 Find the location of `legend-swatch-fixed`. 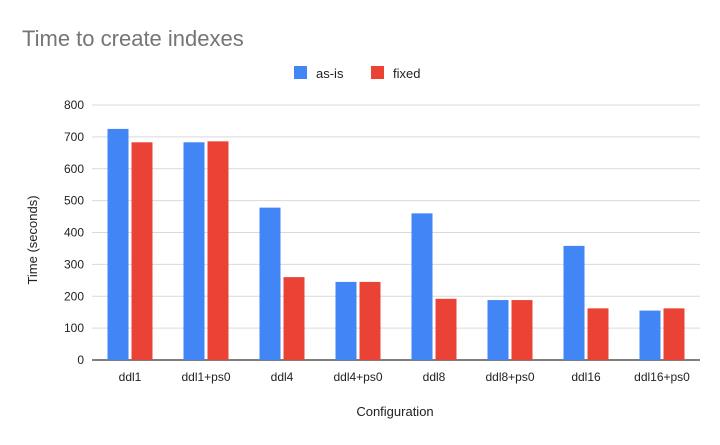

legend-swatch-fixed is located at coordinates (377, 72).